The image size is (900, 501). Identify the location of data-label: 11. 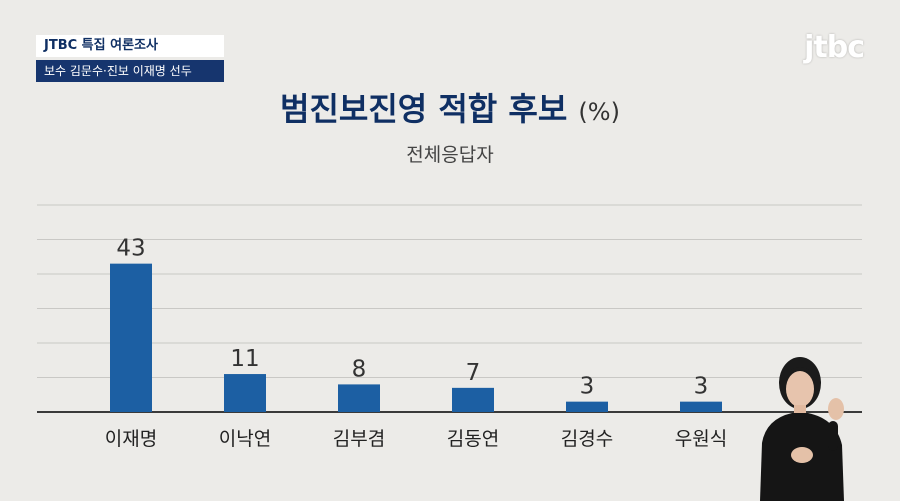
(244, 359).